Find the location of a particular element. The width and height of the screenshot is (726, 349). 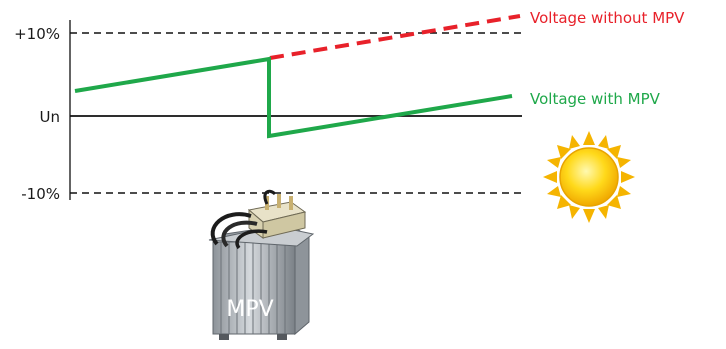

transformer-icon is located at coordinates (261, 264).